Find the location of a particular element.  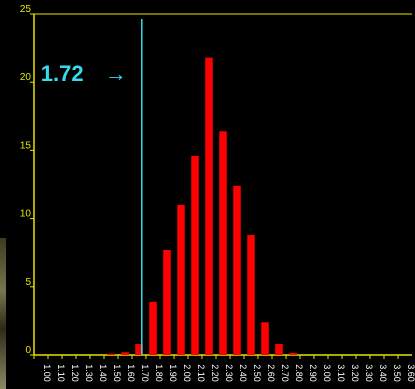

x-tick-label: 2.00 is located at coordinates (187, 373).